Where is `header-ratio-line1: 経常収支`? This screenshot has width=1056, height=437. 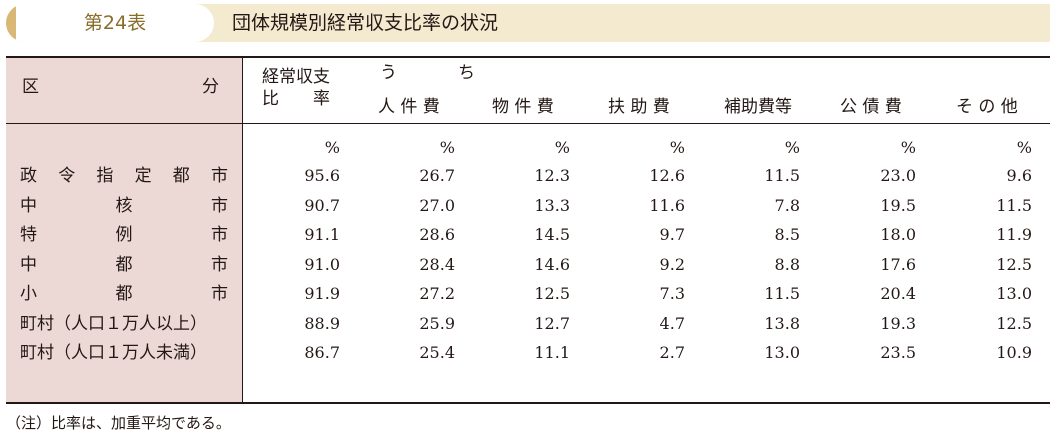
header-ratio-line1: 経常収支 is located at coordinates (296, 77).